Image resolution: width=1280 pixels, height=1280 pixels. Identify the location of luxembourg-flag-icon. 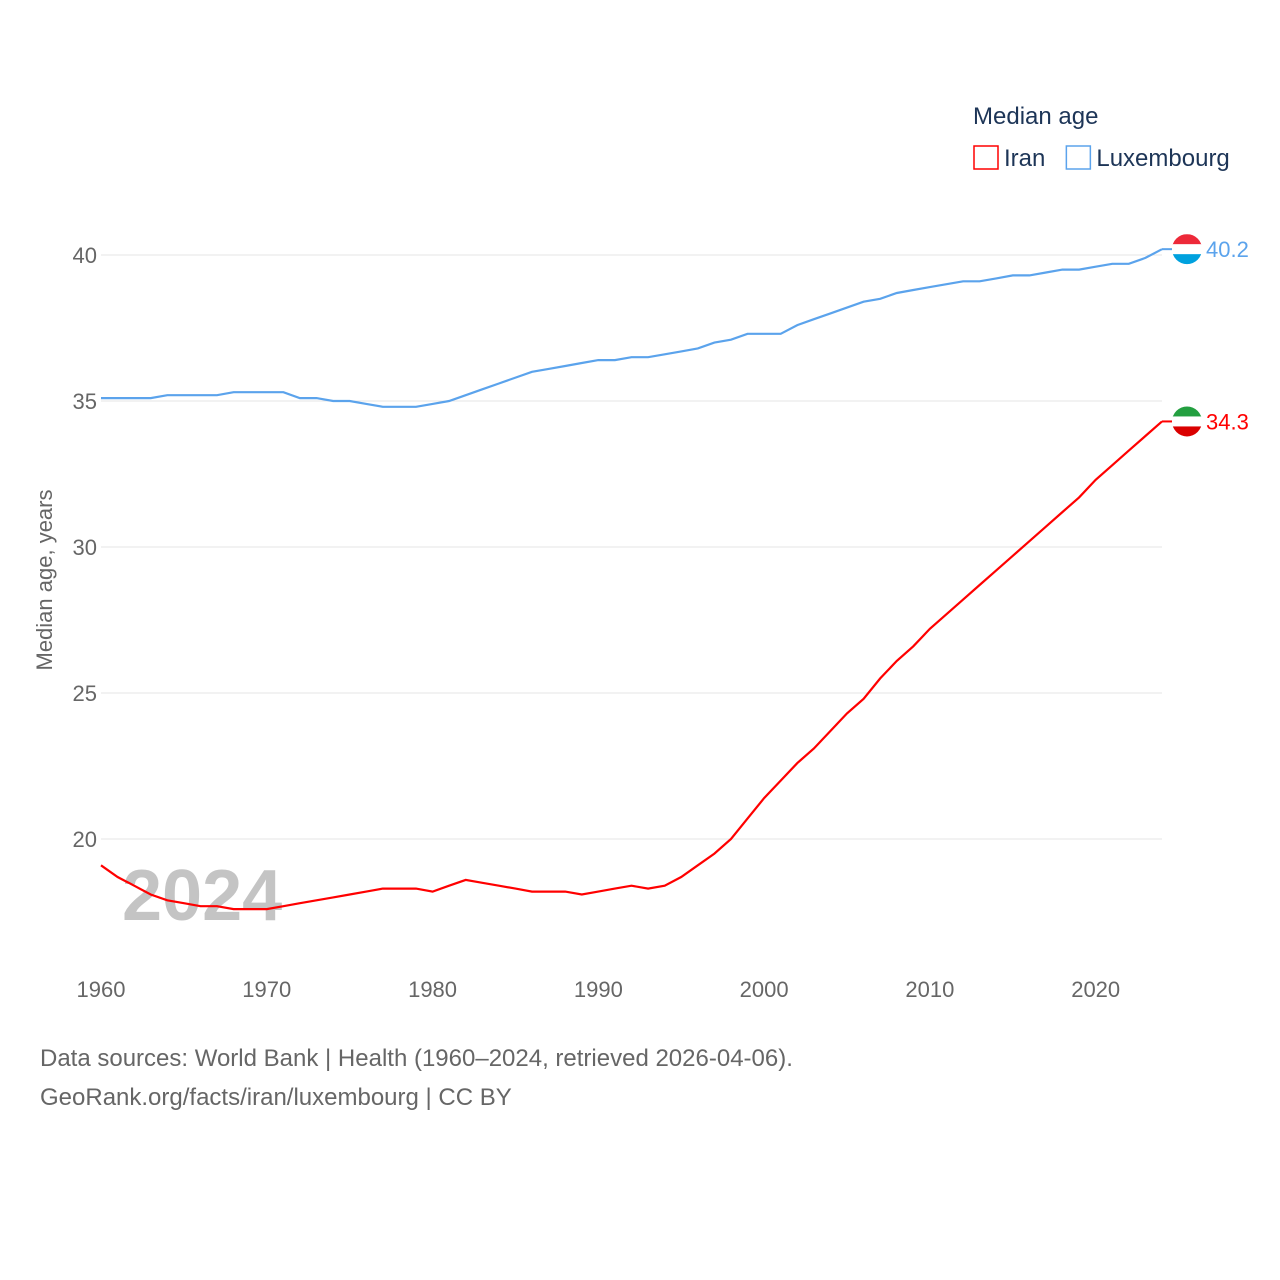
(1187, 249).